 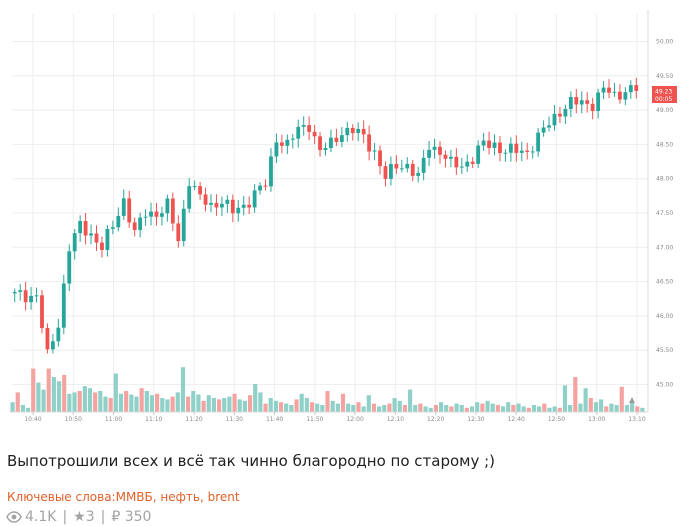 What do you see at coordinates (664, 76) in the screenshot?
I see `price-tick-label: 49.50` at bounding box center [664, 76].